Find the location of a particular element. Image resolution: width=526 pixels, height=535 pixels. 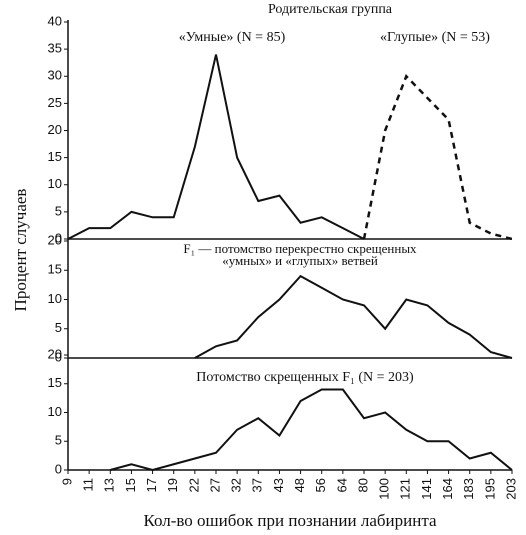

y-tick-label: 25 is located at coordinates (55, 102).